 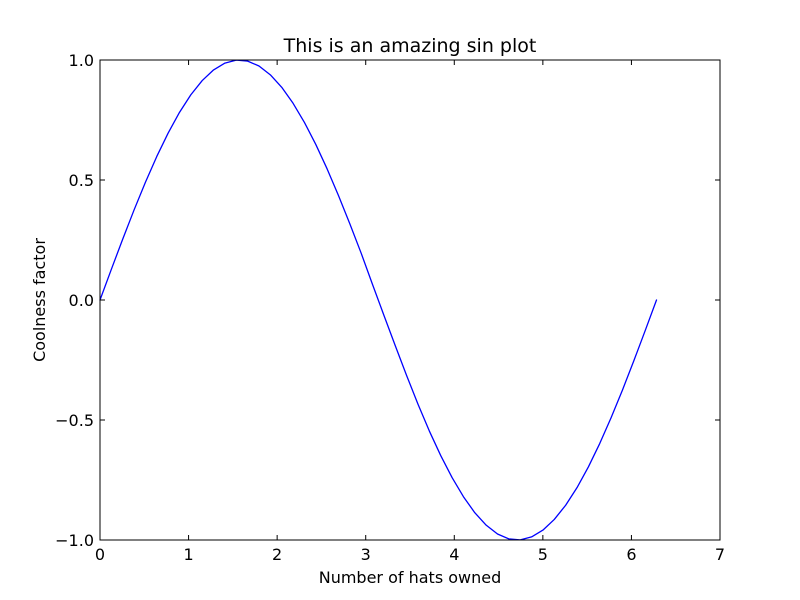 What do you see at coordinates (720, 554) in the screenshot?
I see `x-tick-label: 7` at bounding box center [720, 554].